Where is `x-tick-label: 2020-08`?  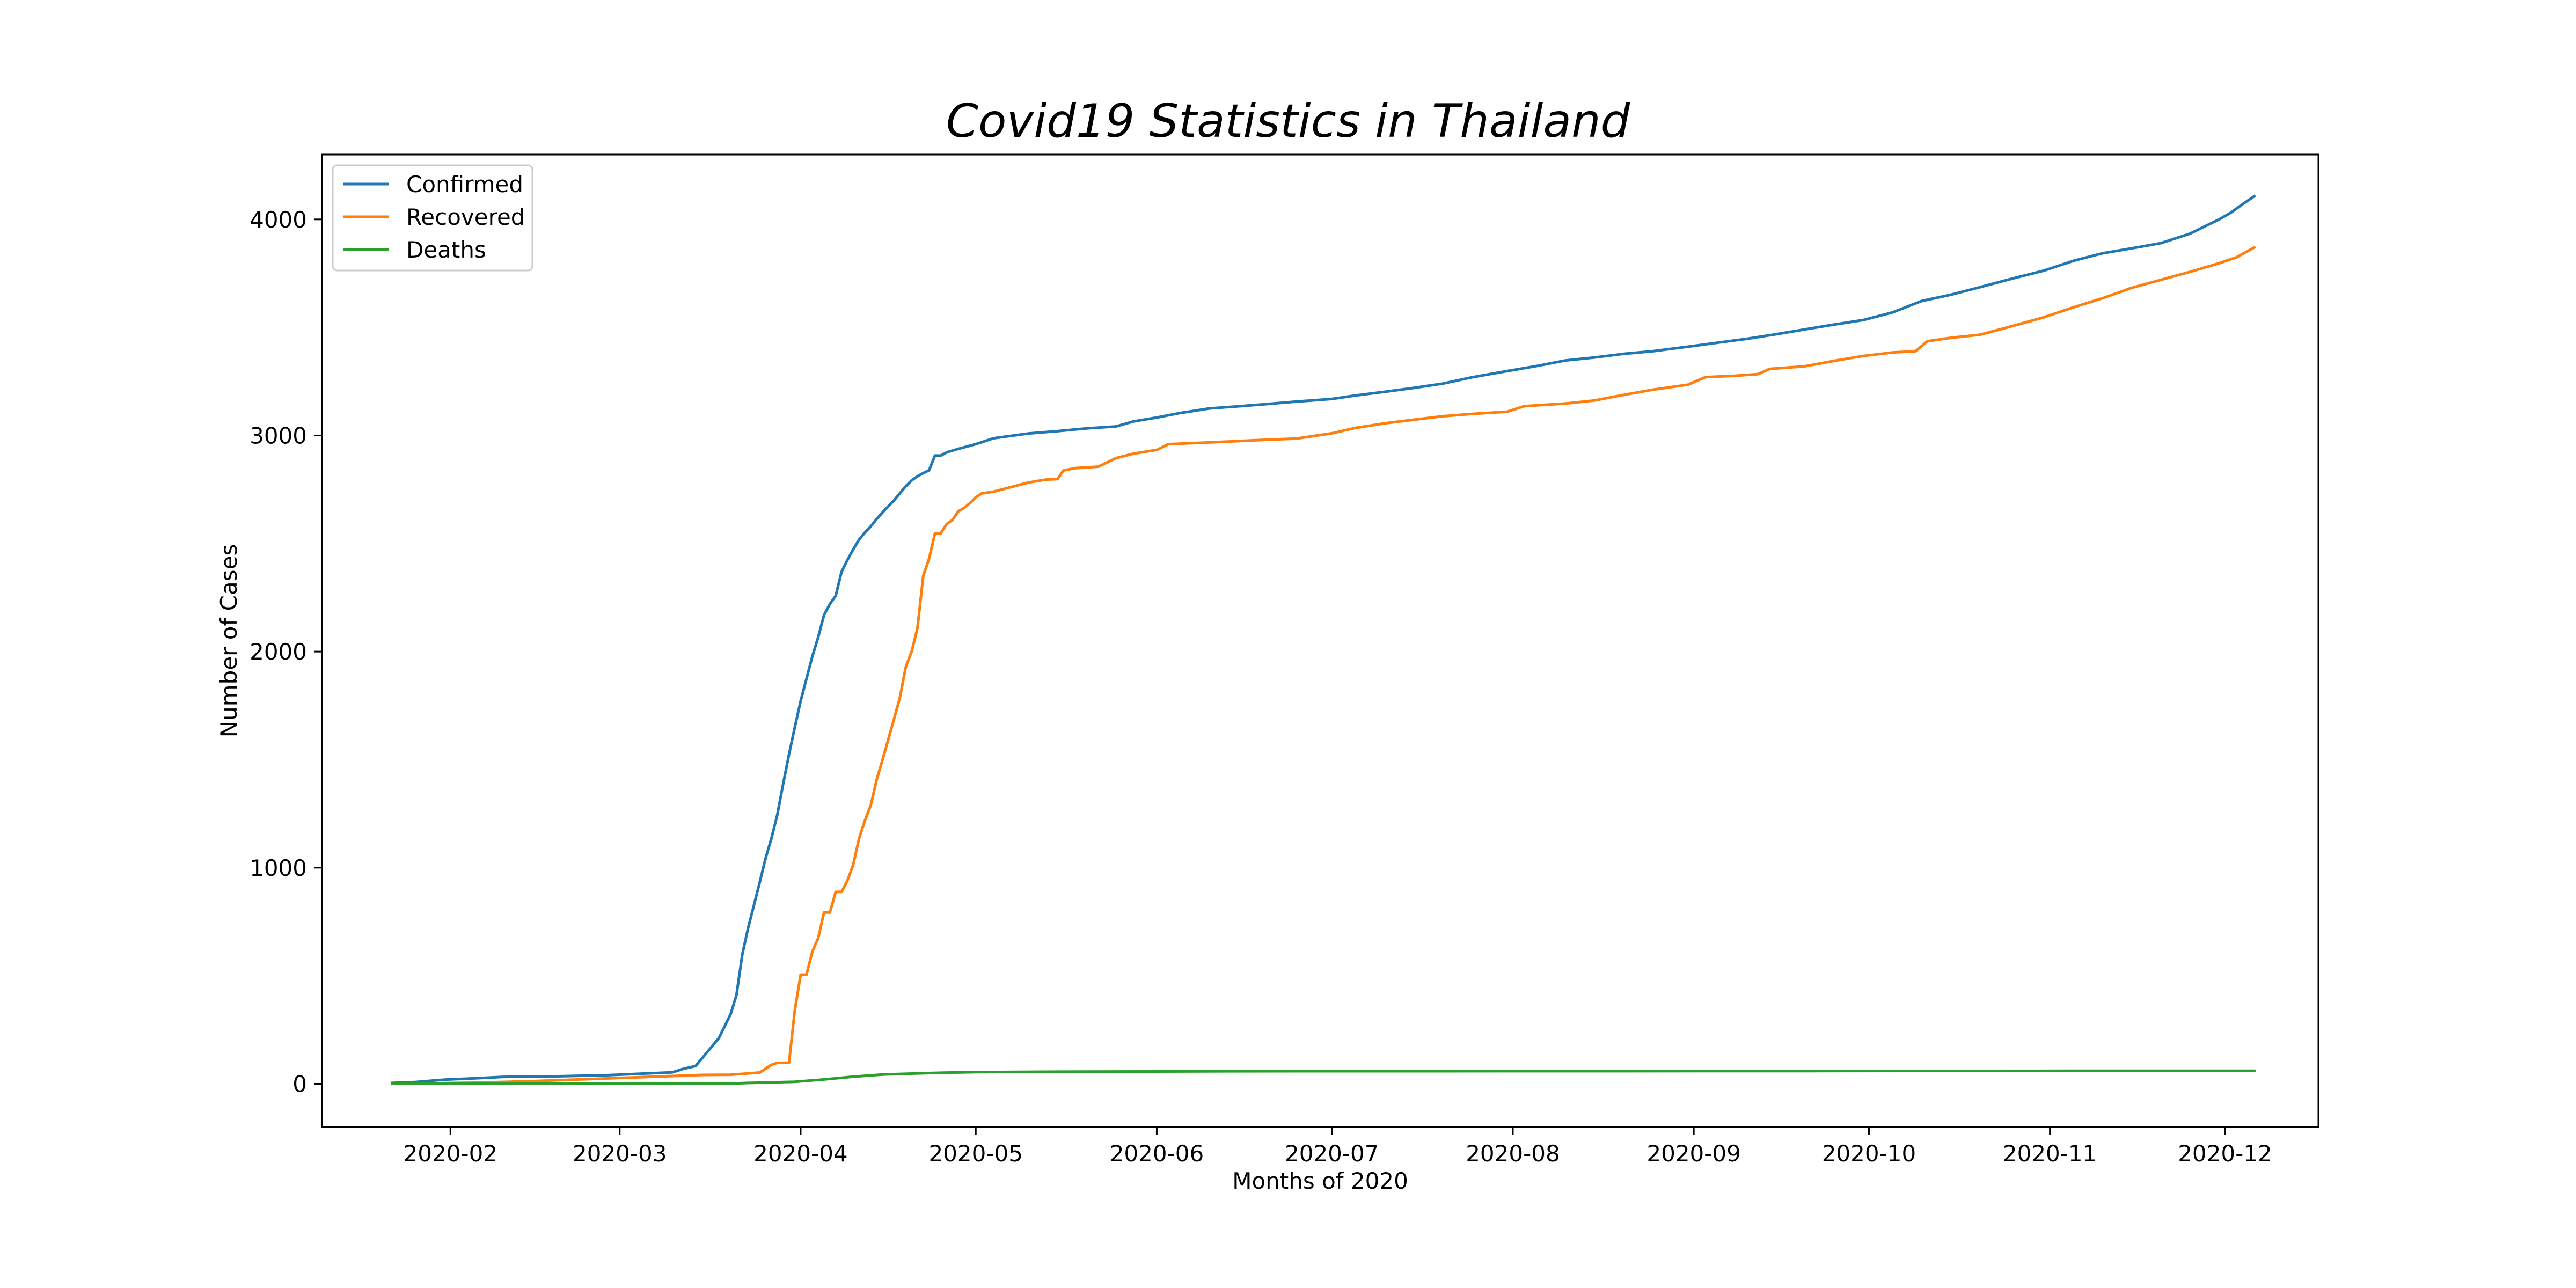 x-tick-label: 2020-08 is located at coordinates (1513, 1153).